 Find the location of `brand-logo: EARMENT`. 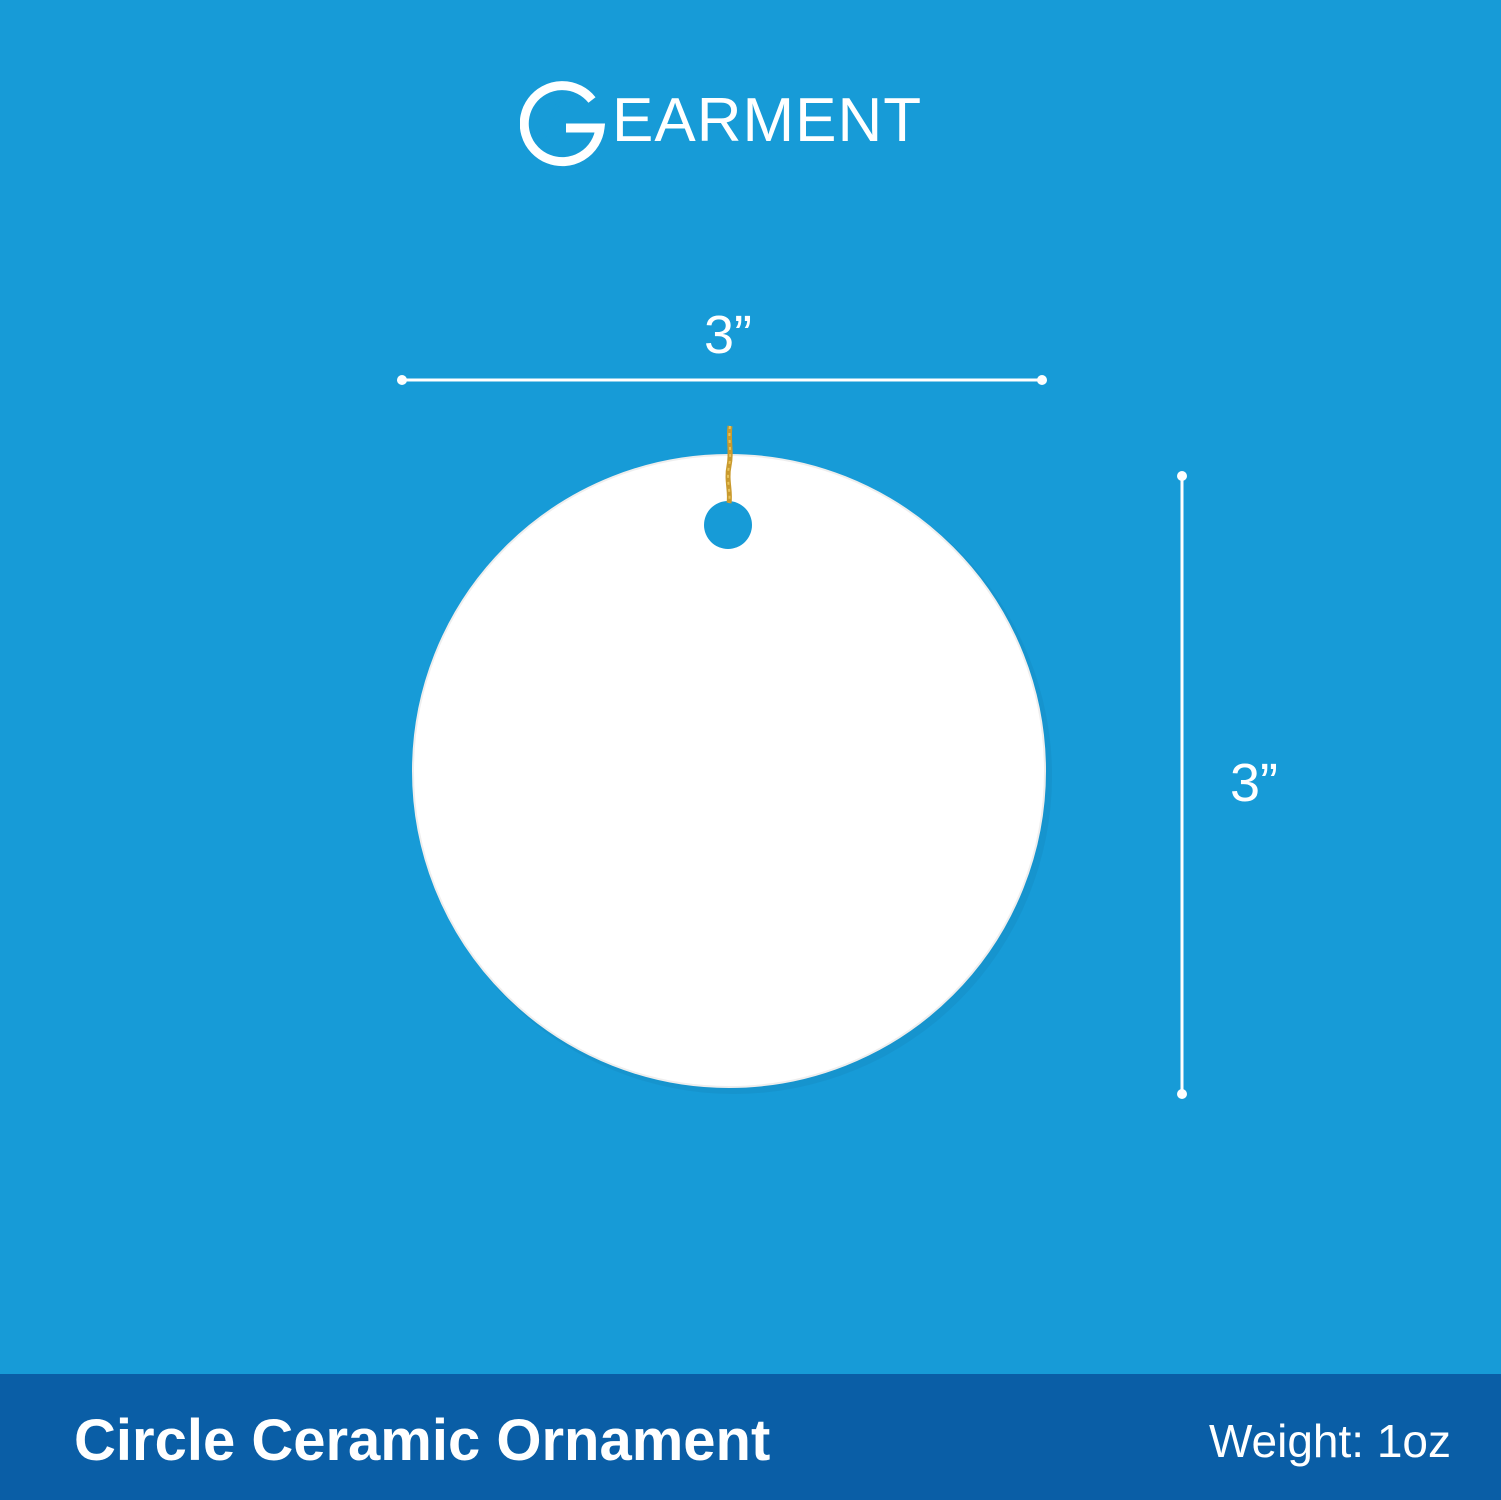

brand-logo: EARMENT is located at coordinates (744, 123).